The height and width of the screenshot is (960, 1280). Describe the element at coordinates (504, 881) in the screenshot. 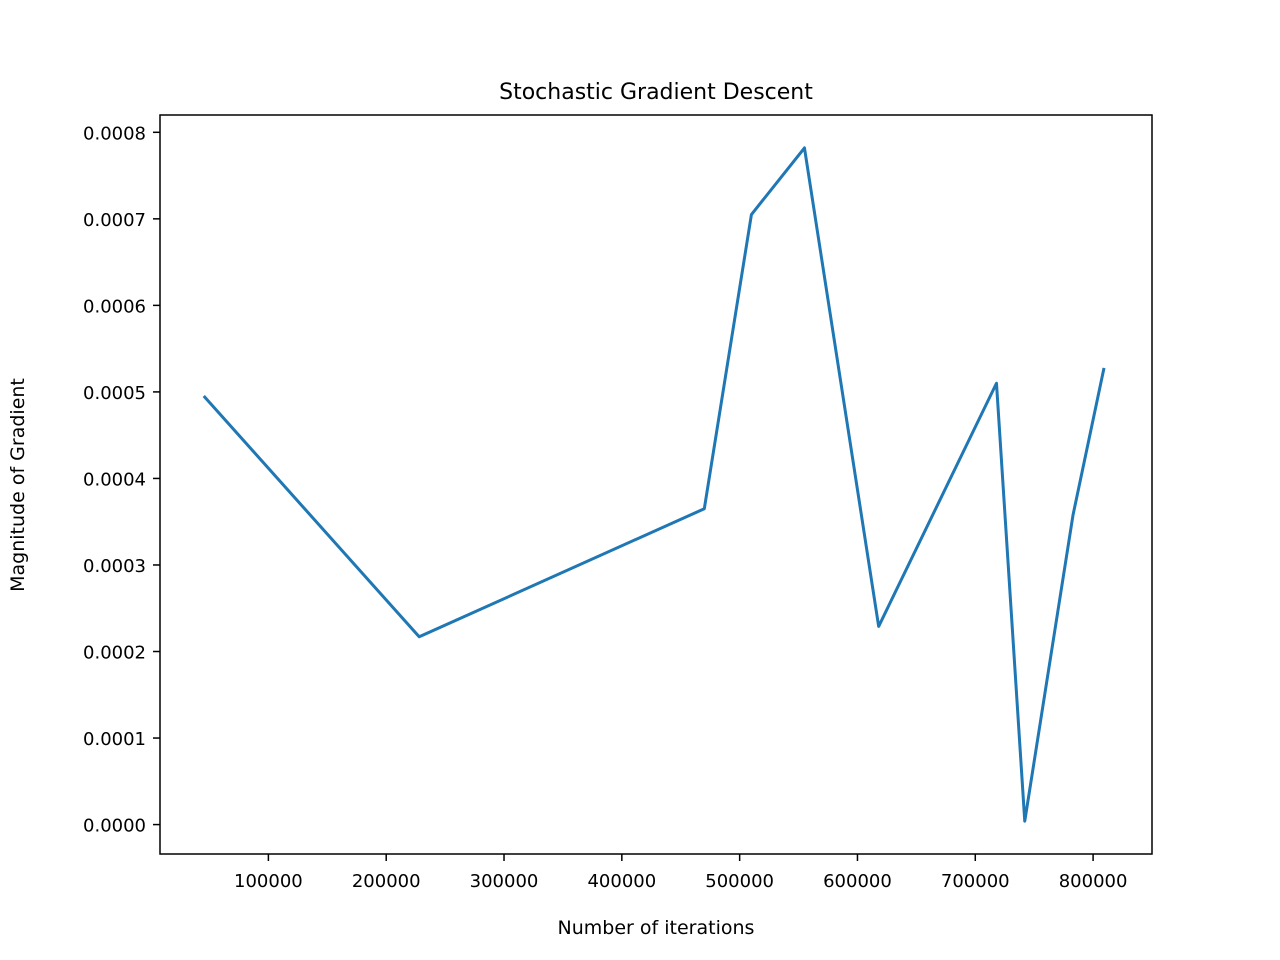

I see `x-tick-label: 300000` at that location.